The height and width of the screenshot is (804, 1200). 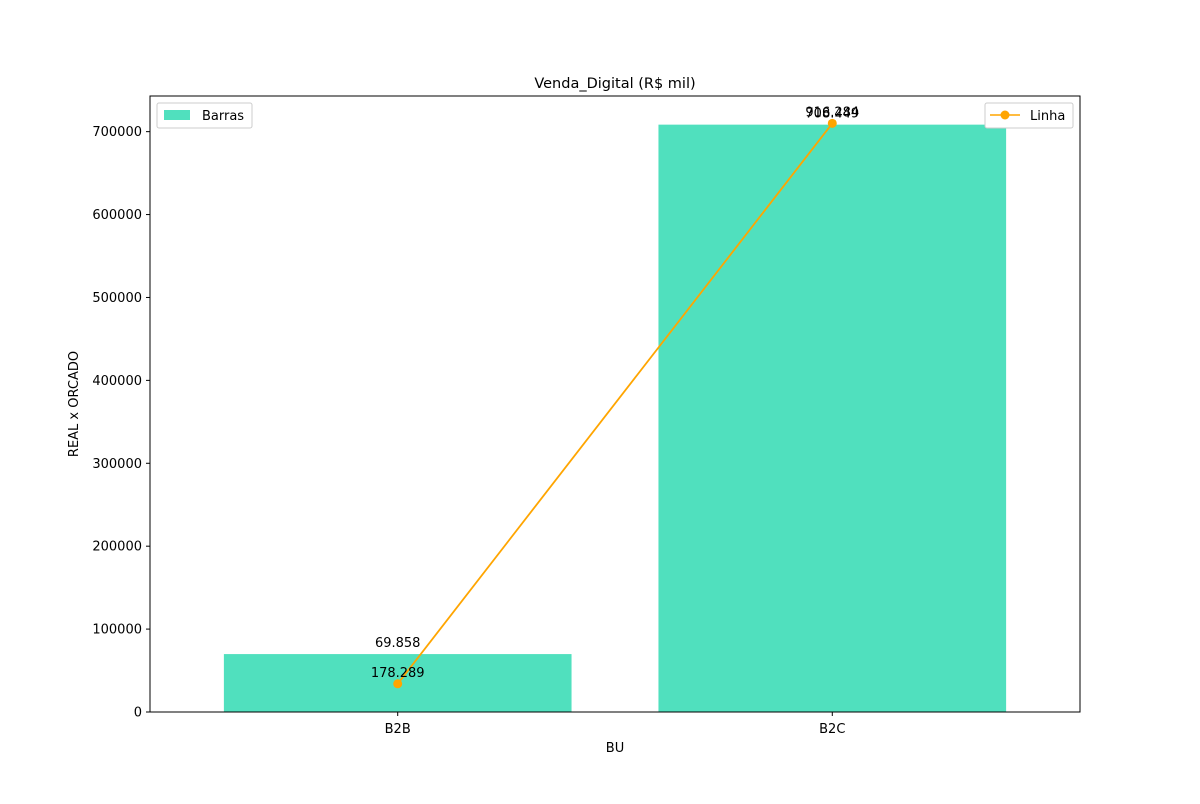 I want to click on y-tick-label: 700000, so click(x=117, y=132).